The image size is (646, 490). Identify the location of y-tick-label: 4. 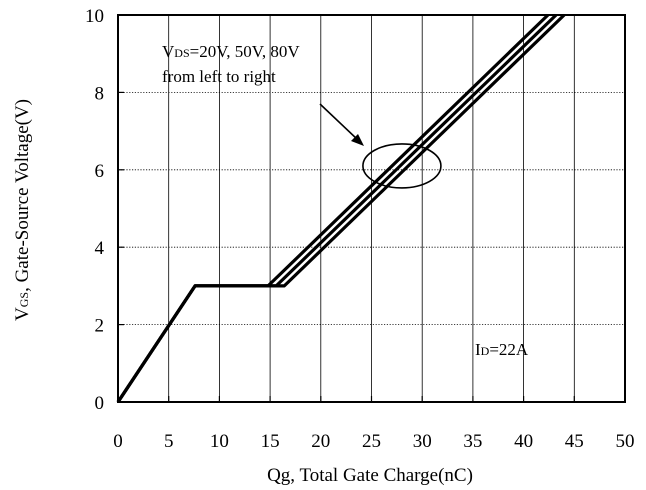
(100, 248).